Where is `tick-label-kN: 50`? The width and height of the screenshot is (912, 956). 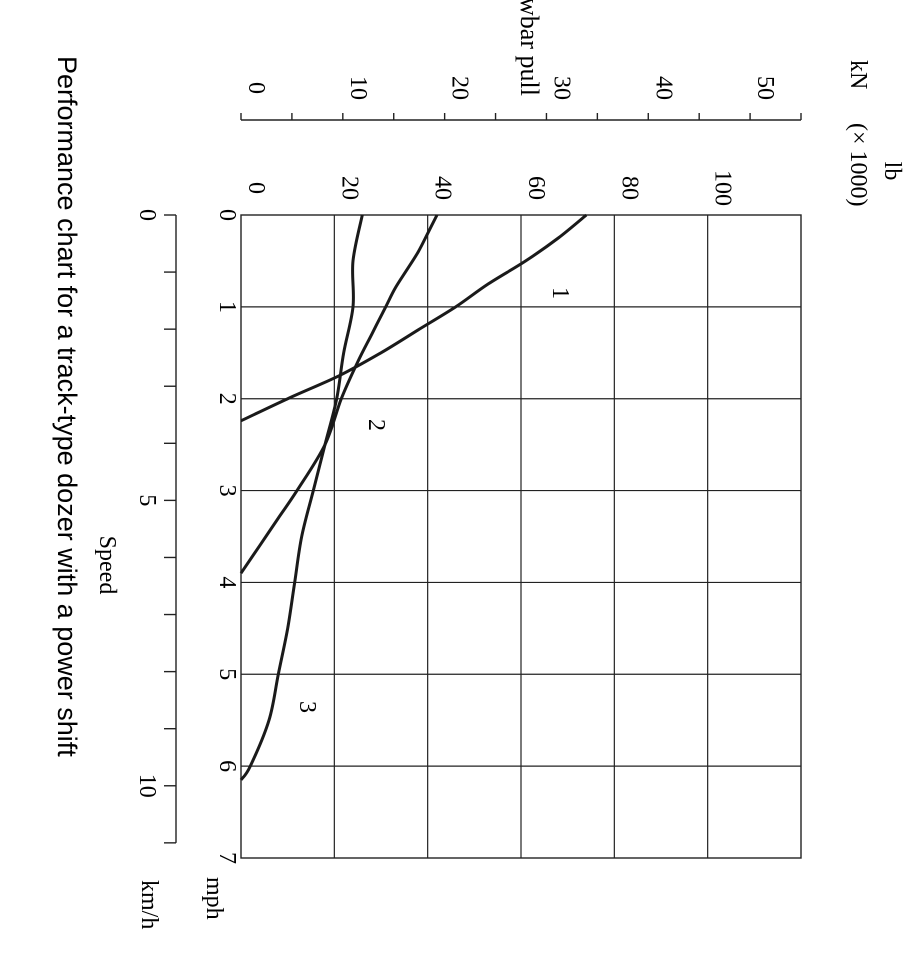
tick-label-kN: 50 is located at coordinates (765, 88).